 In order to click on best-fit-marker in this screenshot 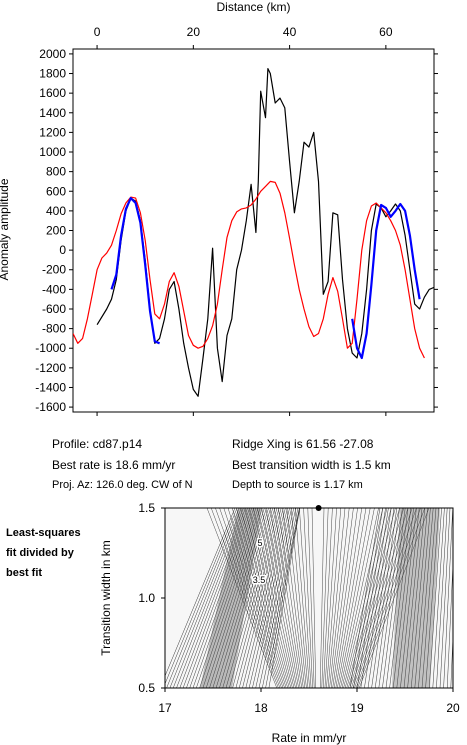, I will do `click(318, 508)`.